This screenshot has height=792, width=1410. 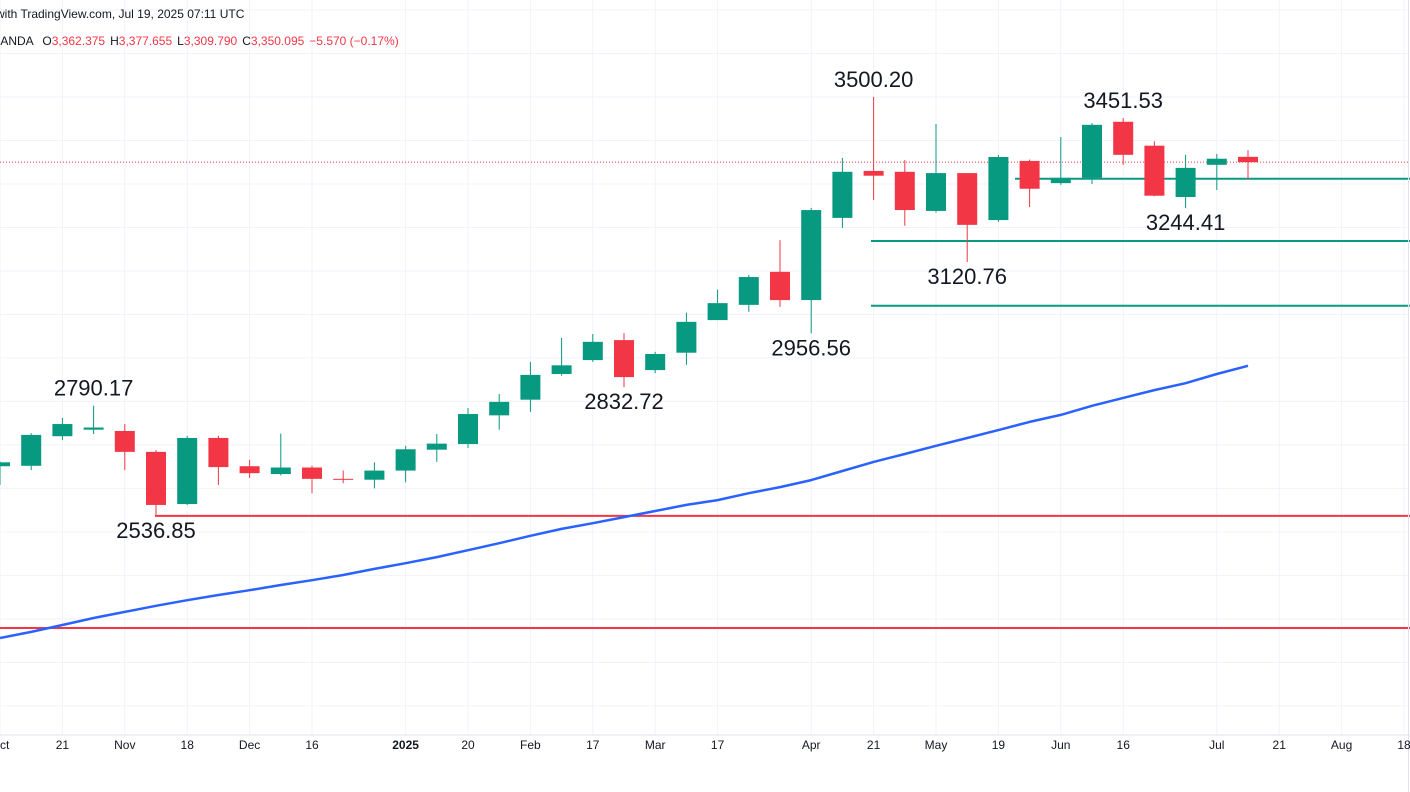 What do you see at coordinates (79, 41) in the screenshot?
I see `ohlc-value: 3,362.375` at bounding box center [79, 41].